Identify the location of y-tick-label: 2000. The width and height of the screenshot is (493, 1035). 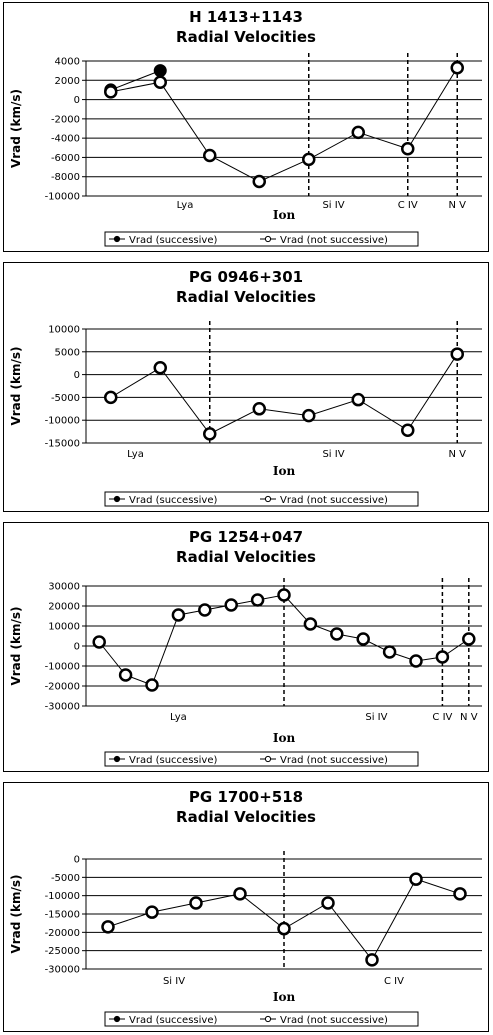
(67, 81).